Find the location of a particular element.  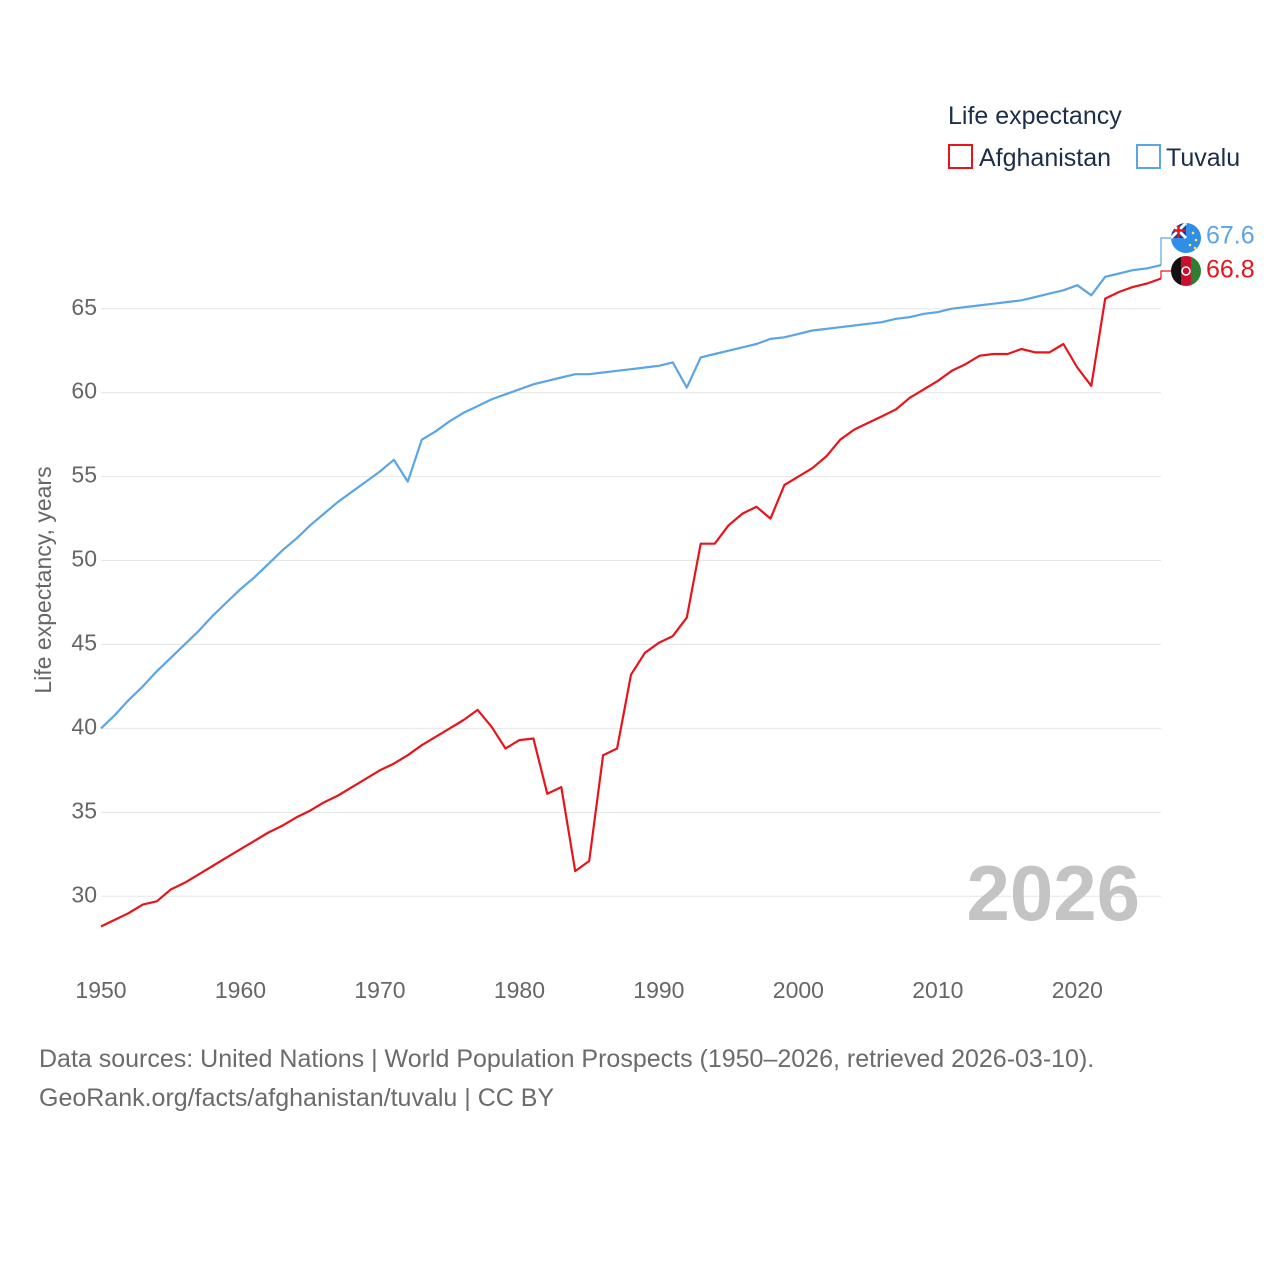

y-tick-label: 55 is located at coordinates (84, 475).